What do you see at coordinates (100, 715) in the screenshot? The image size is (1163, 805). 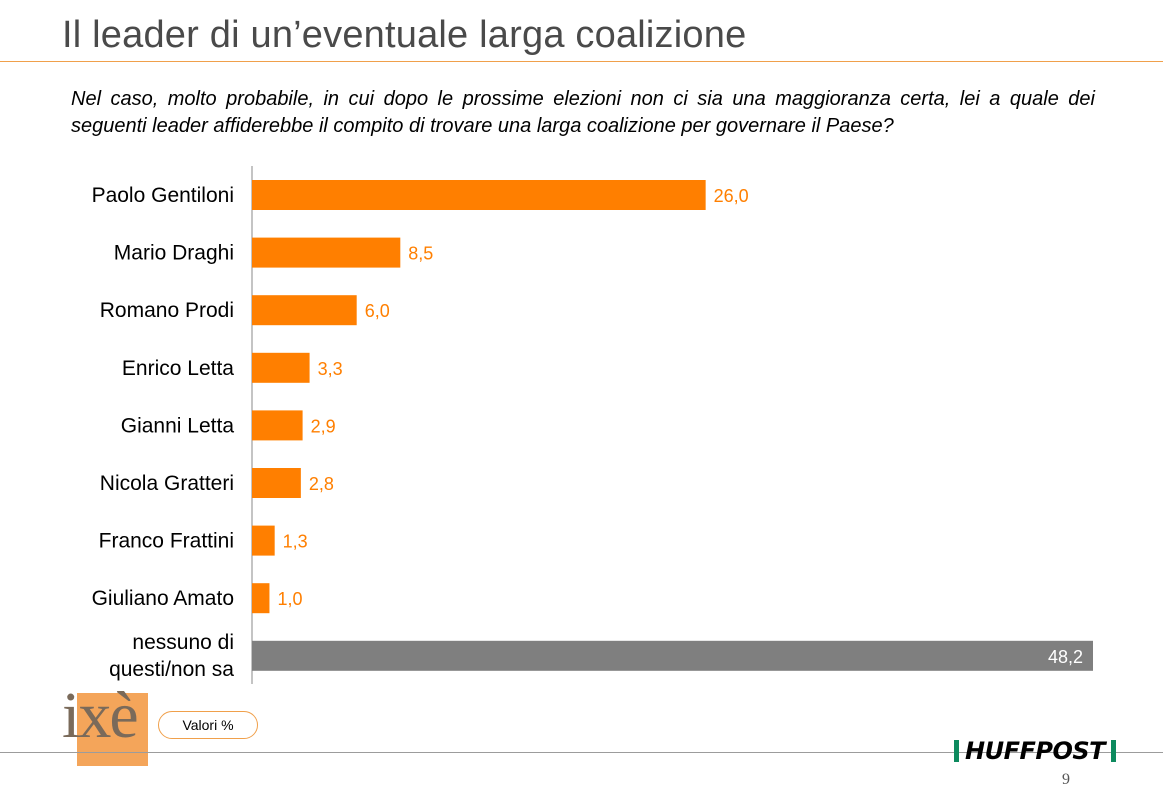 I see `ixe-logo-text: ixè` at bounding box center [100, 715].